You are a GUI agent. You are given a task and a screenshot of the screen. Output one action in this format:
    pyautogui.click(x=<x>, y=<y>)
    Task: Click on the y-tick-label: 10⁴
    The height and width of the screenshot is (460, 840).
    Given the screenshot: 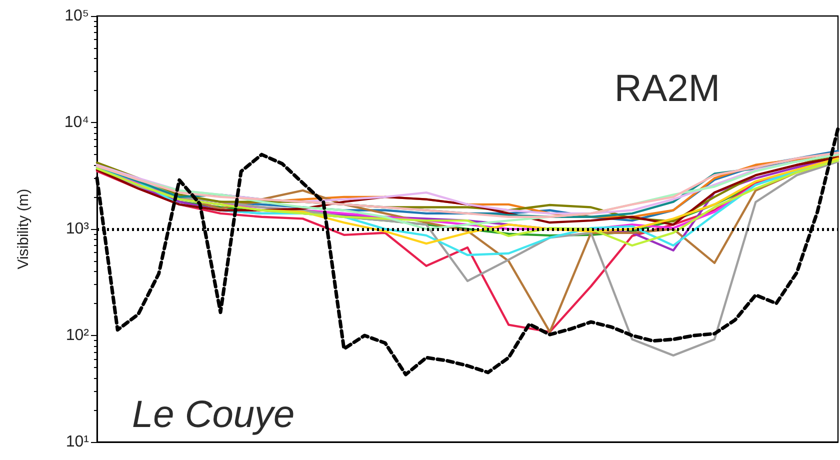 What is the action you would take?
    pyautogui.click(x=77, y=122)
    